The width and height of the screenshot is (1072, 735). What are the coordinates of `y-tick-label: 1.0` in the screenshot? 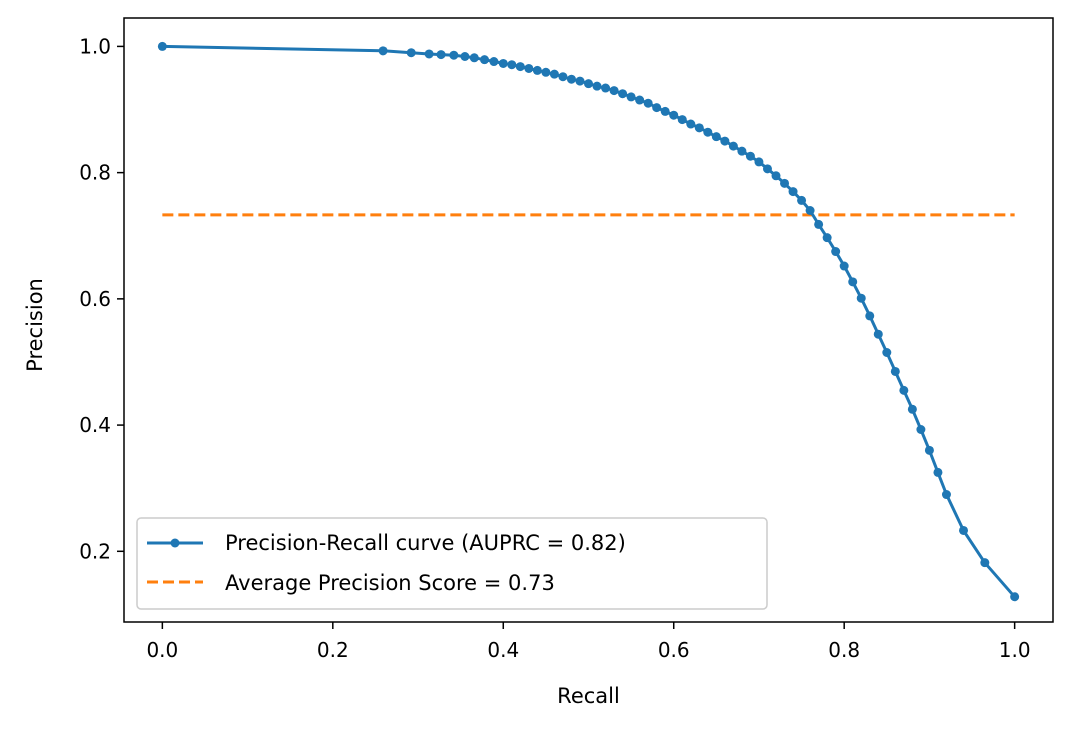 It's located at (95, 46).